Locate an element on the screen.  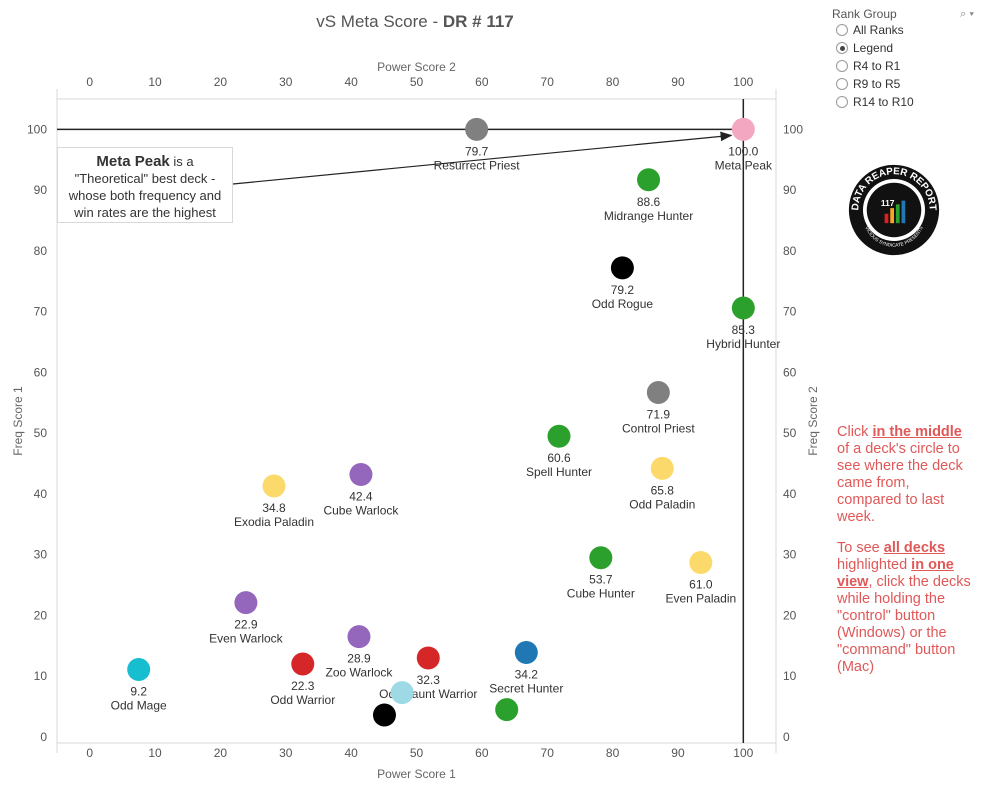
x-axis-title: Power Score 1 is located at coordinates (416, 774).